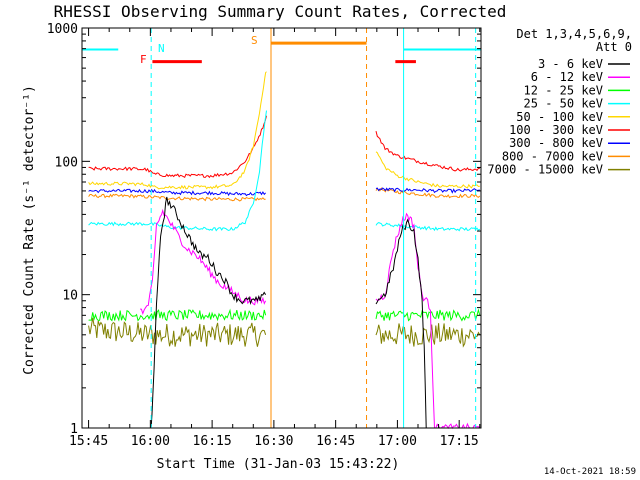 The width and height of the screenshot is (640, 480). What do you see at coordinates (335, 441) in the screenshot?
I see `x-tick-label-4: 16:45` at bounding box center [335, 441].